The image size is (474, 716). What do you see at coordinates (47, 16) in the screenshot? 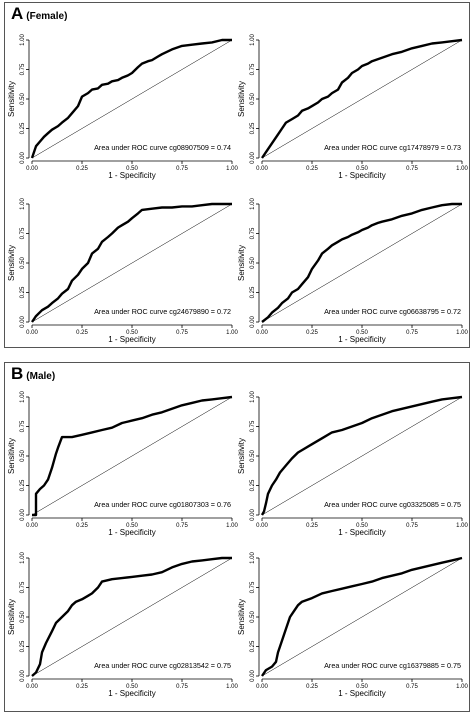
I see `panel-subtitle: (Female)` at bounding box center [47, 16].